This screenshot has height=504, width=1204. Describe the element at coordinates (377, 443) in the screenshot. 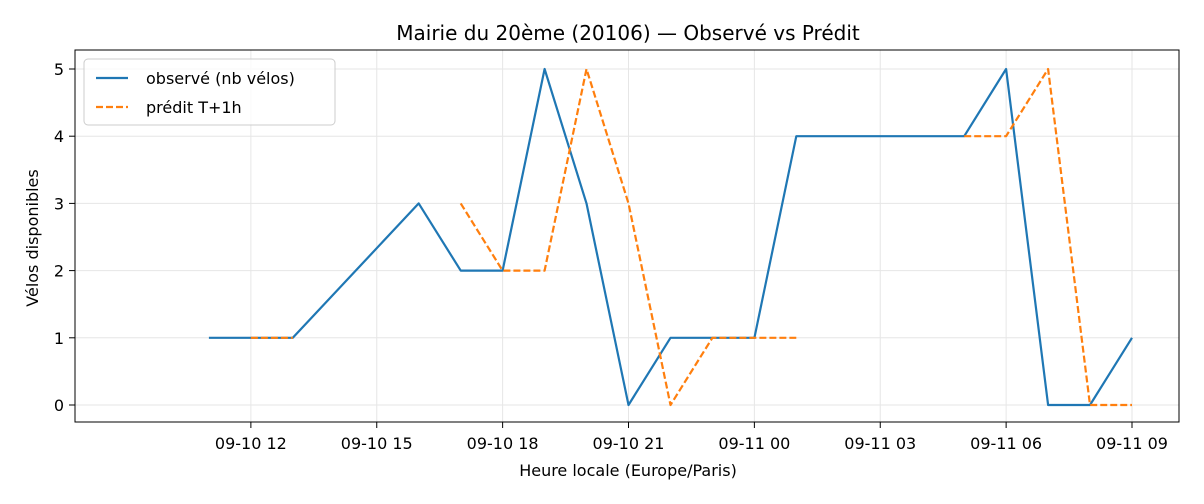

I see `x-tick-label: 09-10 15` at that location.